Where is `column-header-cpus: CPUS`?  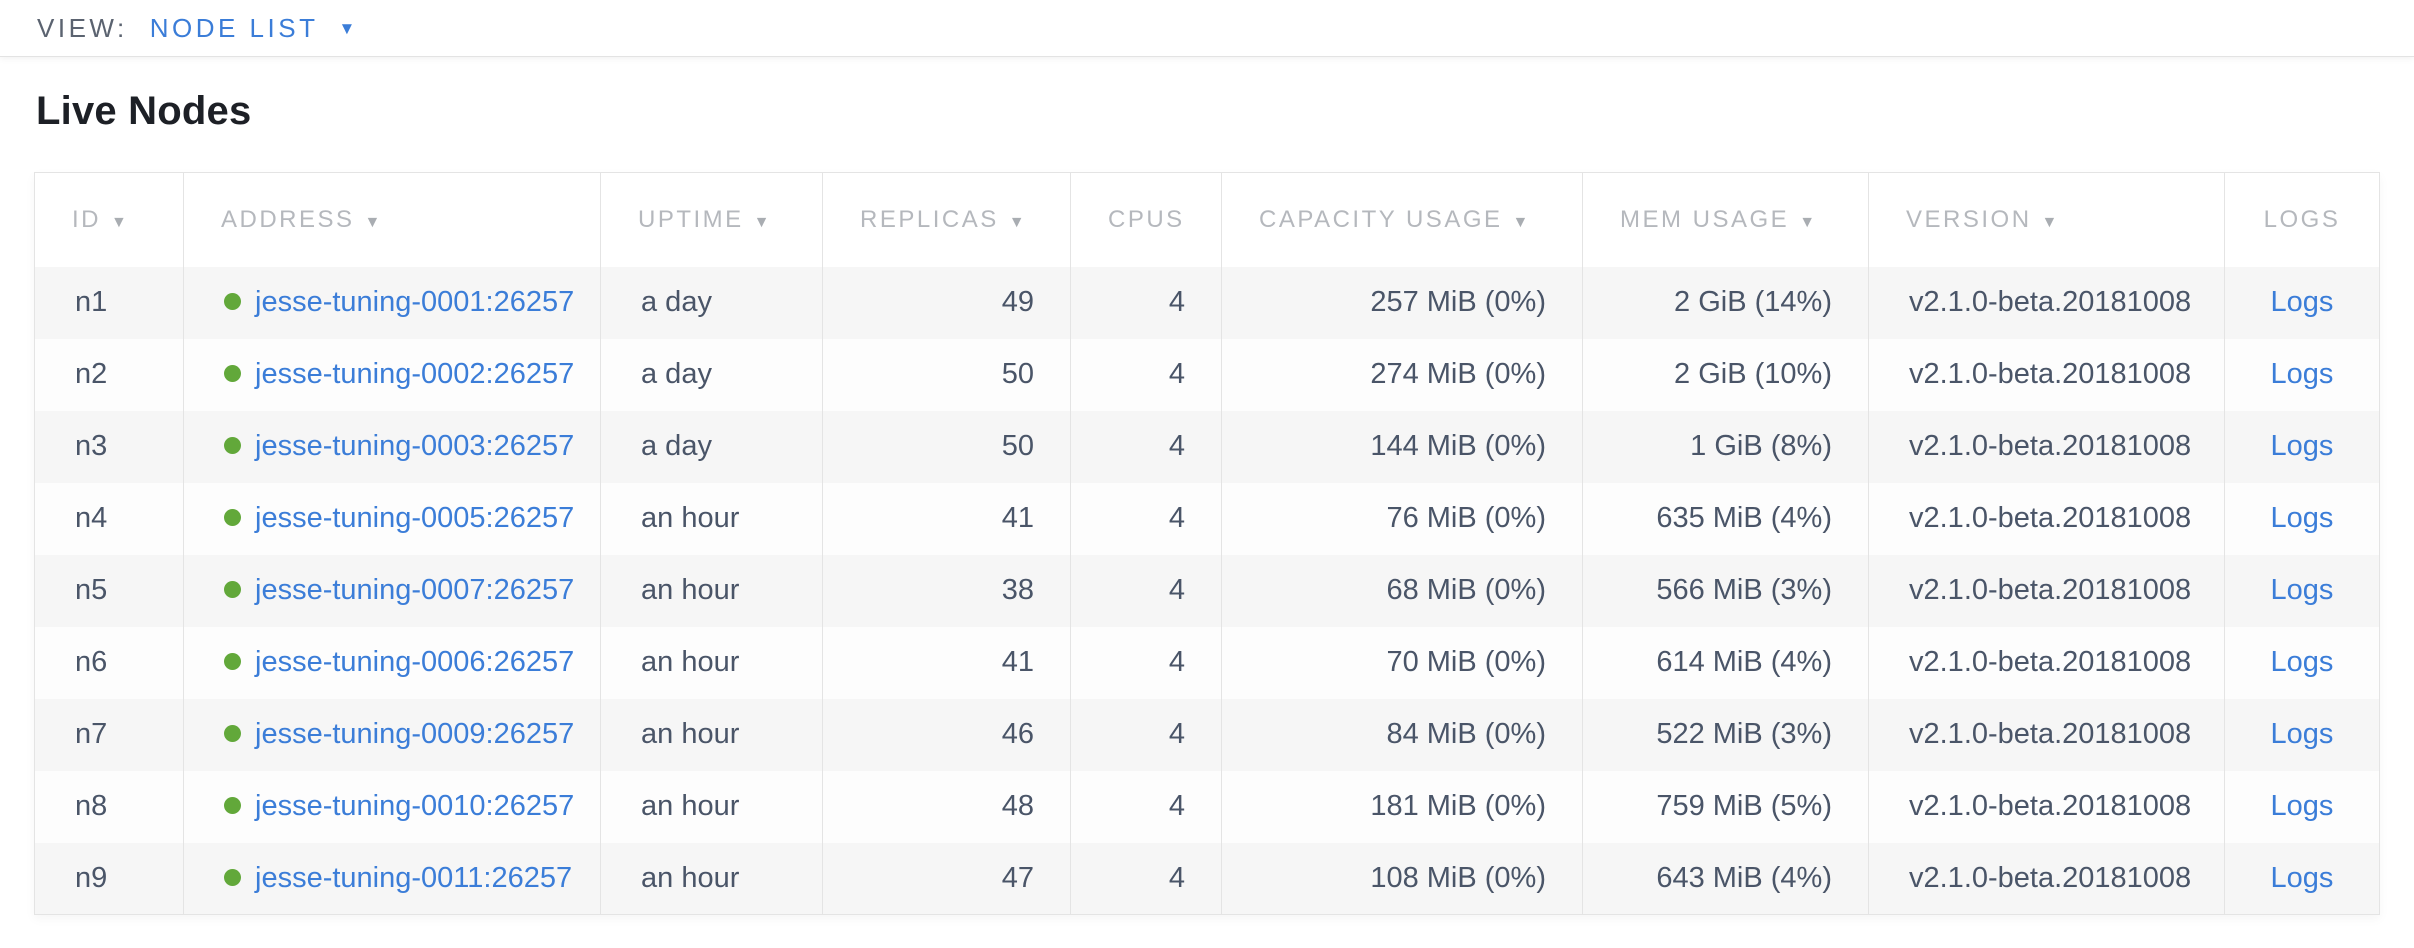
column-header-cpus: CPUS is located at coordinates (1146, 219).